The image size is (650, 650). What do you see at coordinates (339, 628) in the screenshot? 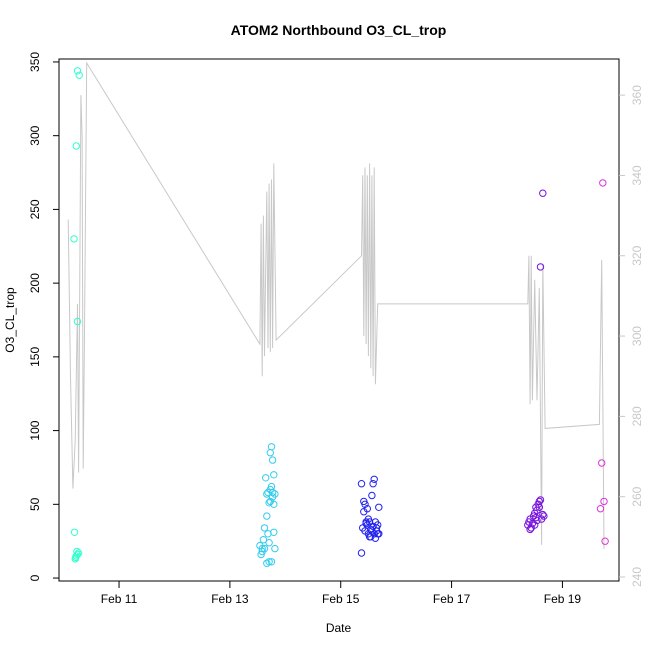
I see `x-axis-label: Date` at bounding box center [339, 628].